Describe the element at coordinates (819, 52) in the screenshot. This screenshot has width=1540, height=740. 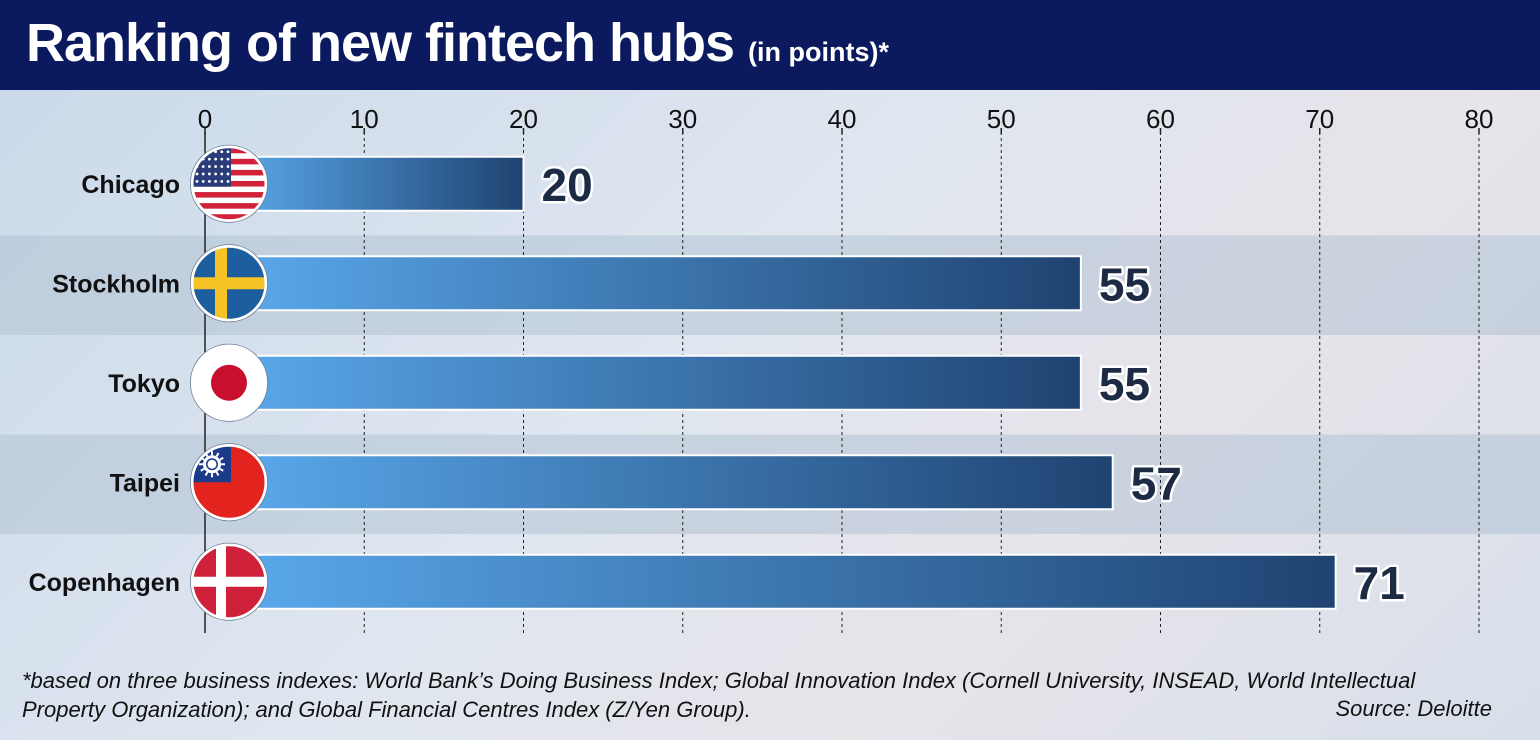
I see `chart-subtitle: (in points)*` at that location.